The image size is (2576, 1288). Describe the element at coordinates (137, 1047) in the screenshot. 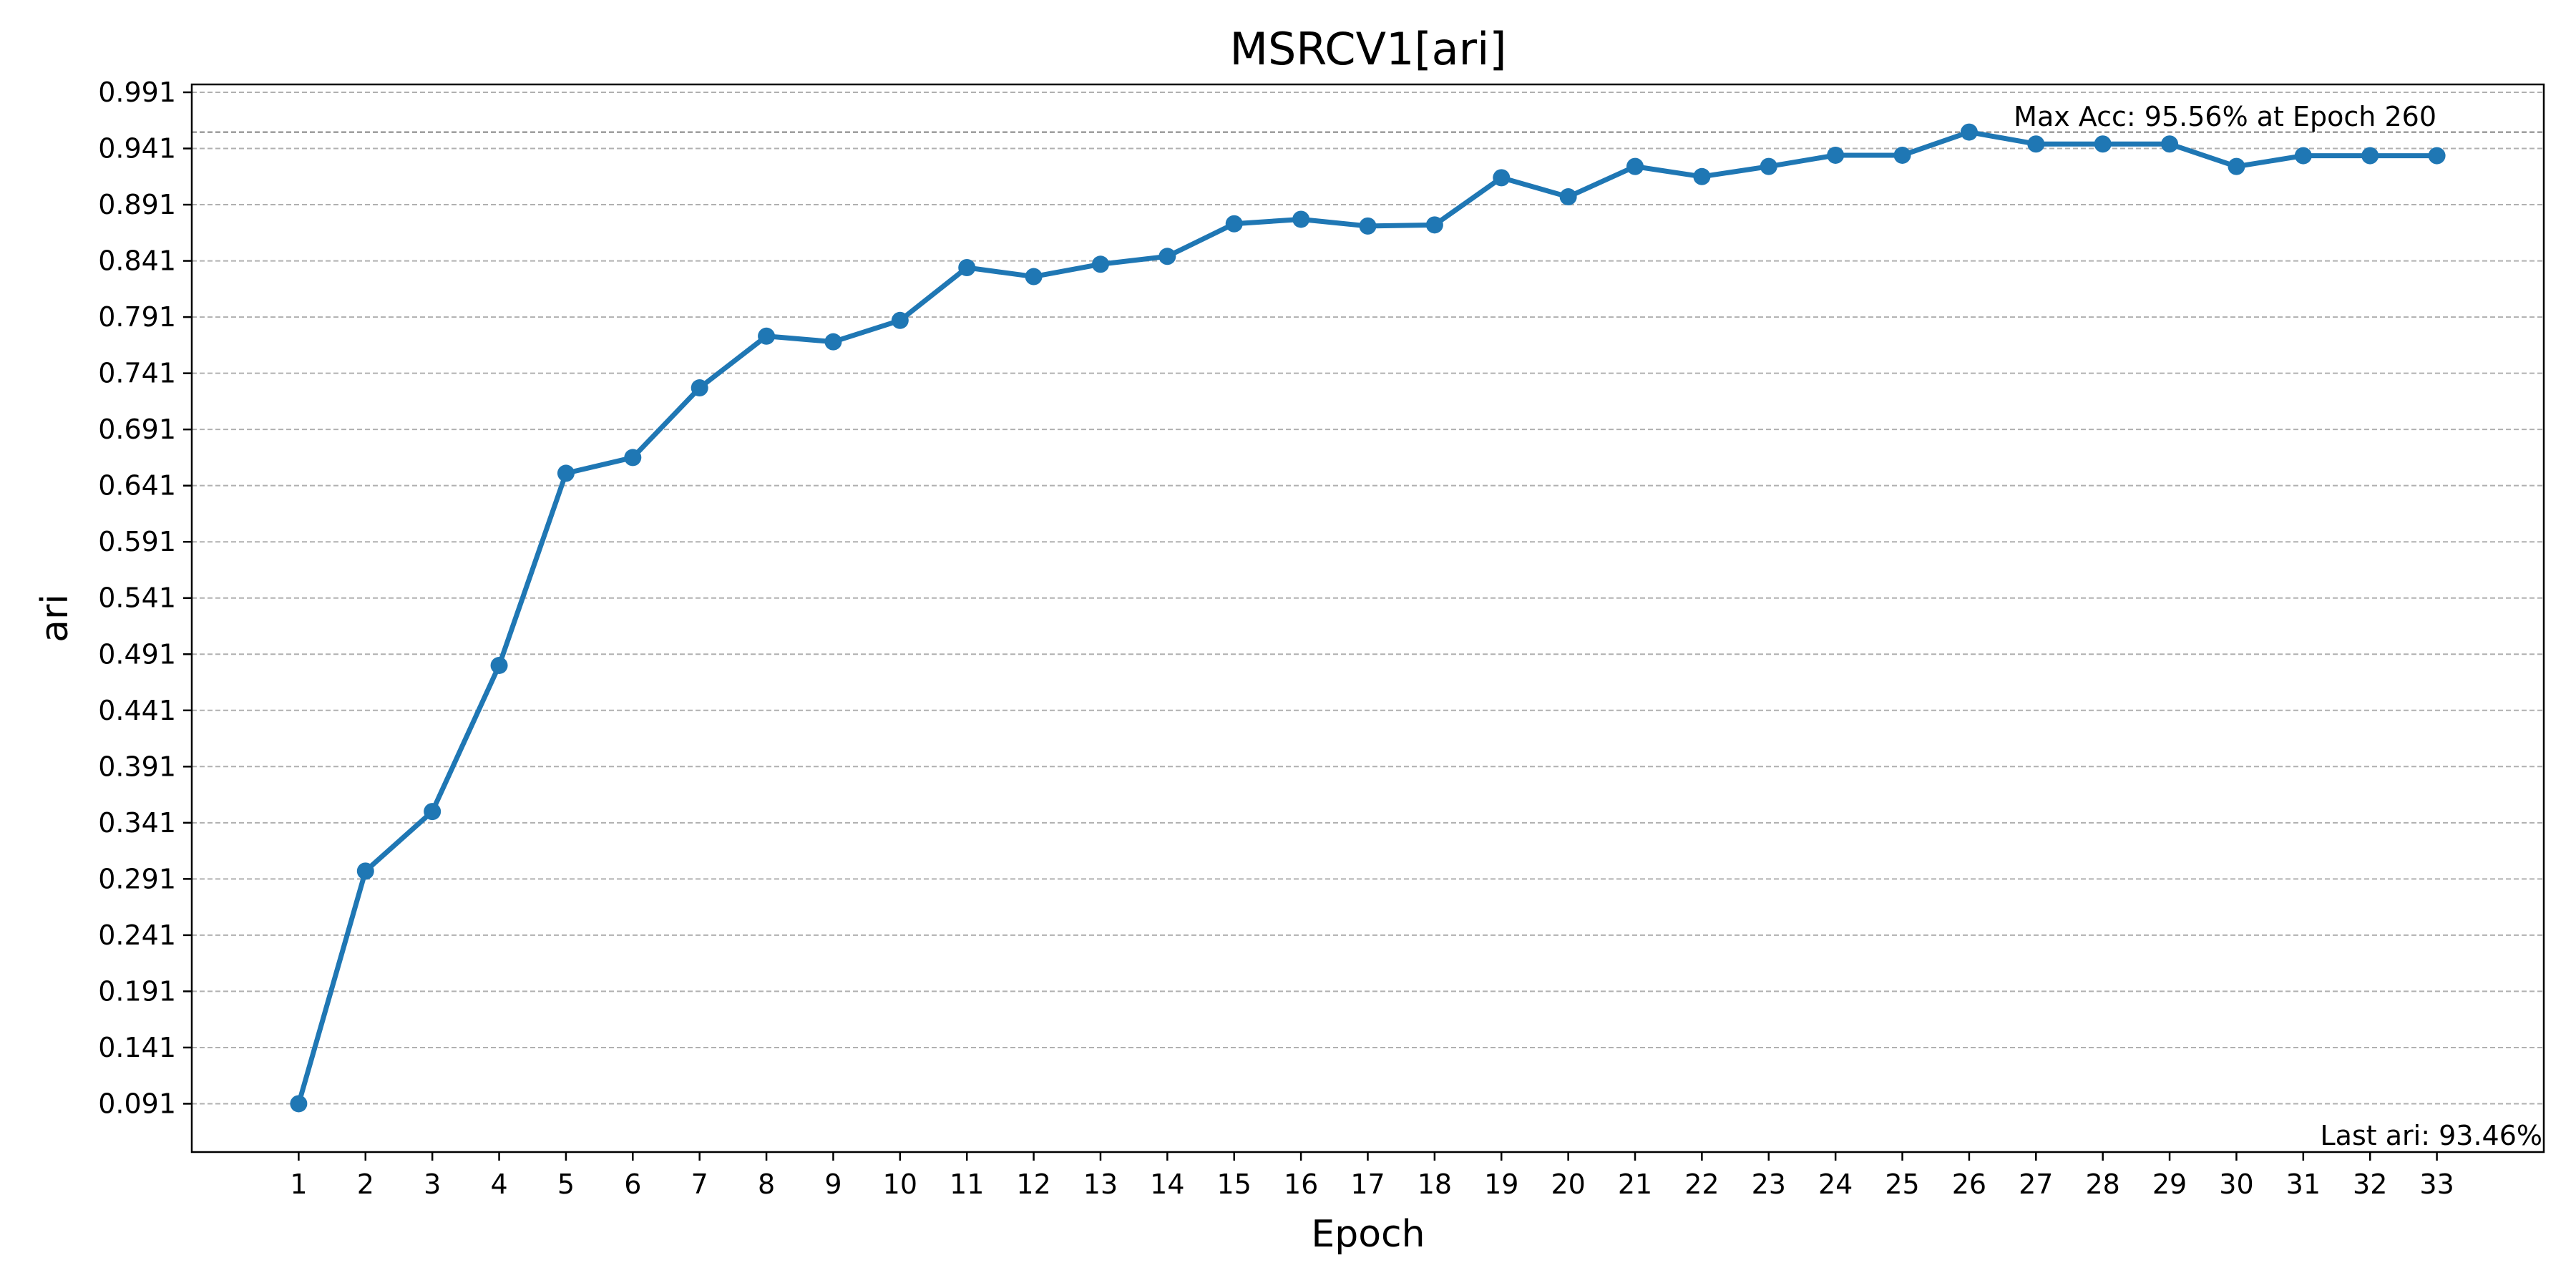

I see `y-tick-label: 0.141` at that location.